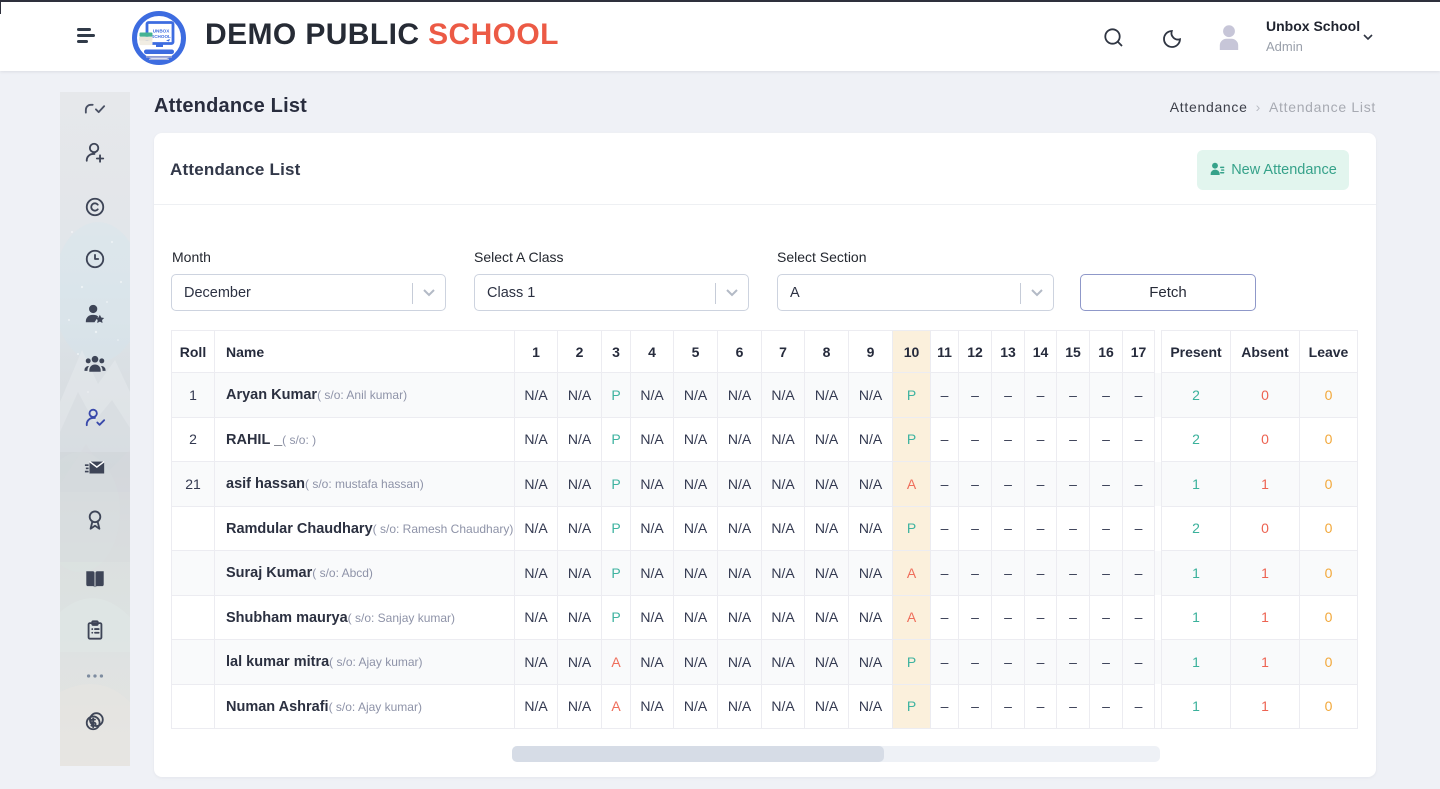 The width and height of the screenshot is (1440, 789). What do you see at coordinates (162, 31) in the screenshot?
I see `svg-text: UNBOX` at bounding box center [162, 31].